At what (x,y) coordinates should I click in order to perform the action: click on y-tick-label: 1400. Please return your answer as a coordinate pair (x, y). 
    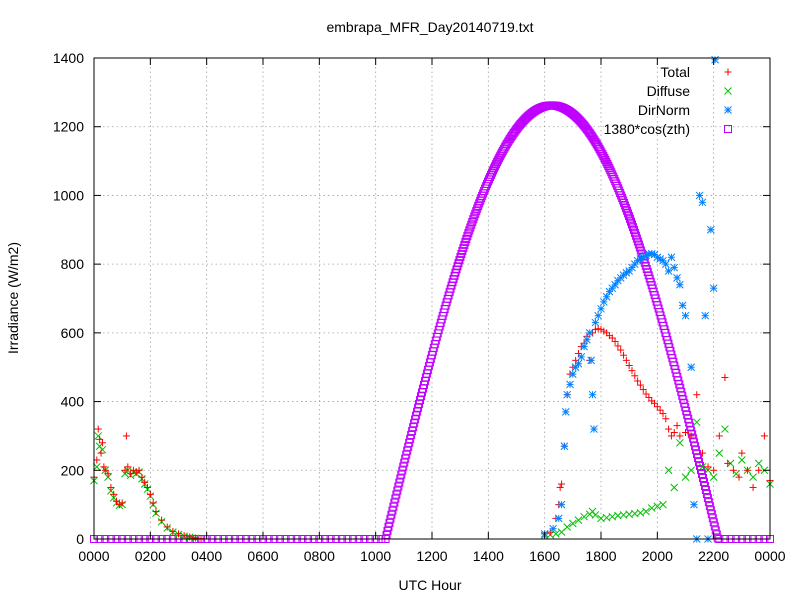
    Looking at the image, I should click on (68, 58).